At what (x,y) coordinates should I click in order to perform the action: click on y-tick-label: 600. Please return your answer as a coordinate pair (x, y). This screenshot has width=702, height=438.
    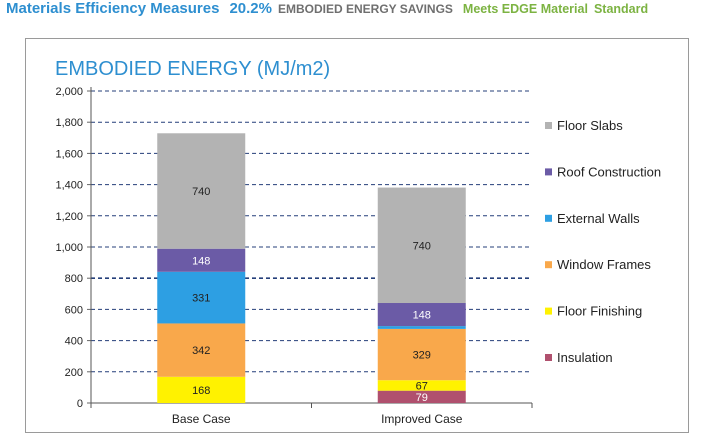
    Looking at the image, I should click on (74, 310).